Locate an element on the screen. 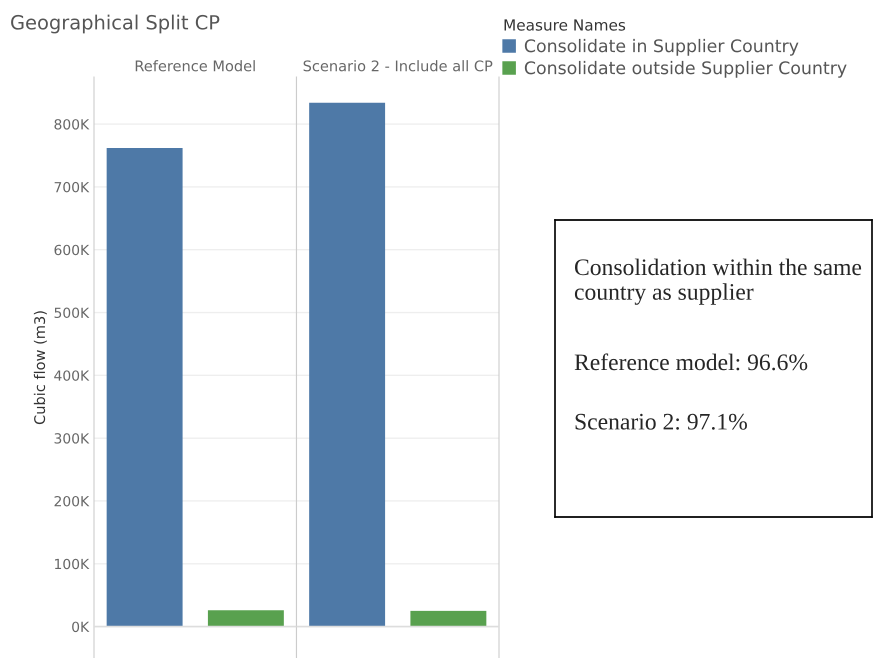  chart-title: Geographical Split CP is located at coordinates (115, 24).